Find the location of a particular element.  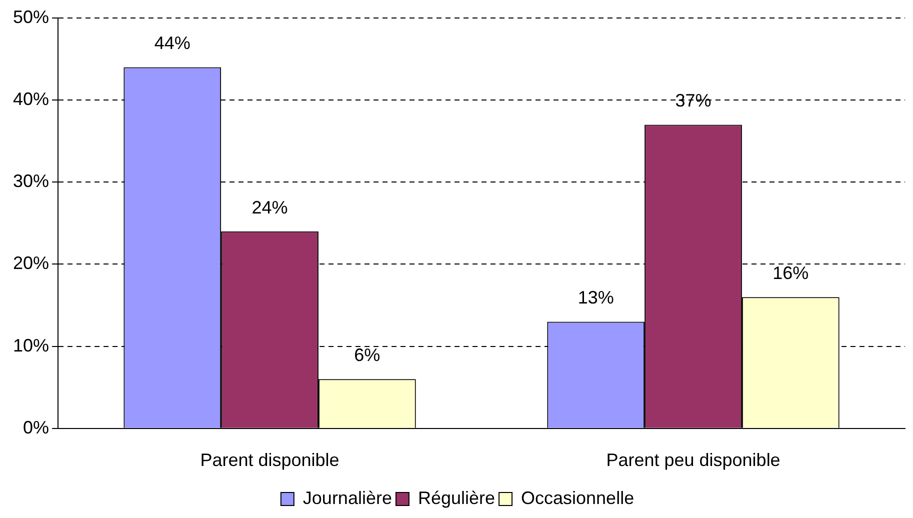

data-label: 44% is located at coordinates (172, 43).